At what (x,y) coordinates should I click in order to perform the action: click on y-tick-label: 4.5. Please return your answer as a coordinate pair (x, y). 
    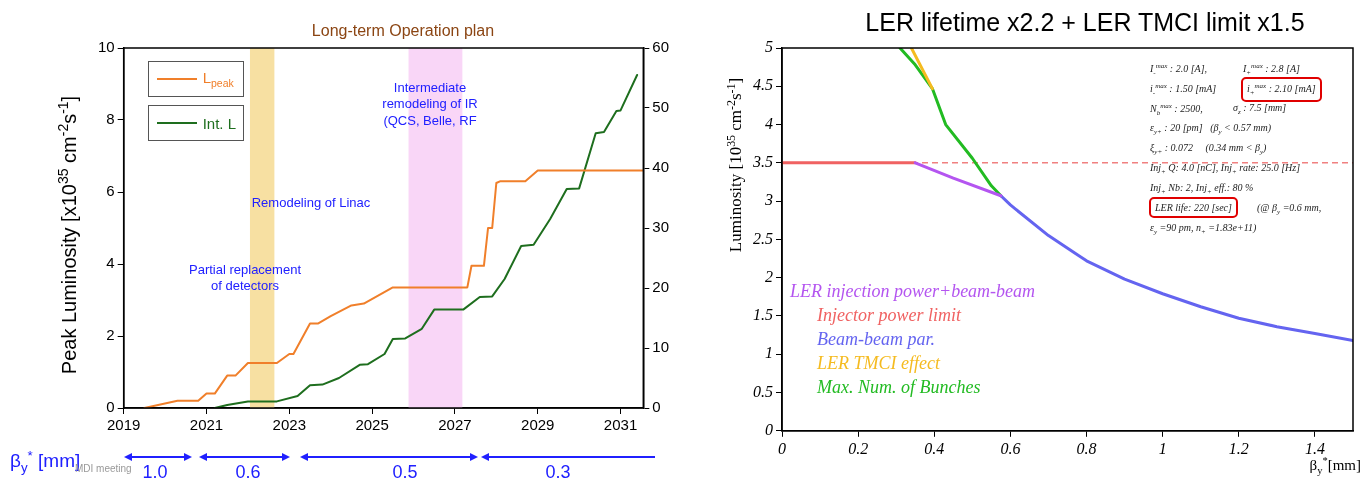
    Looking at the image, I should click on (763, 85).